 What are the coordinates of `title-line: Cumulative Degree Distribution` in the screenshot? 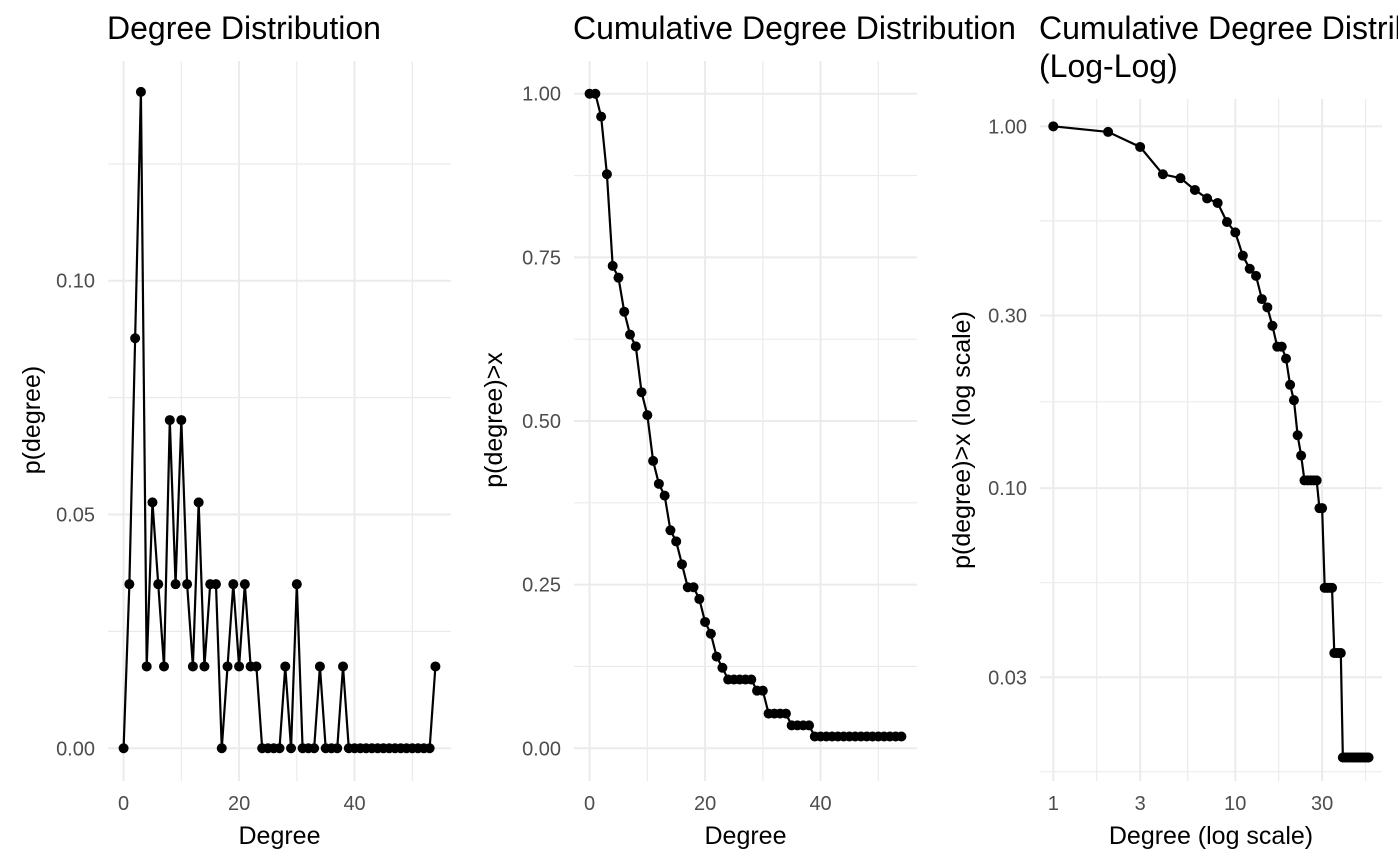 It's located at (1218, 28).